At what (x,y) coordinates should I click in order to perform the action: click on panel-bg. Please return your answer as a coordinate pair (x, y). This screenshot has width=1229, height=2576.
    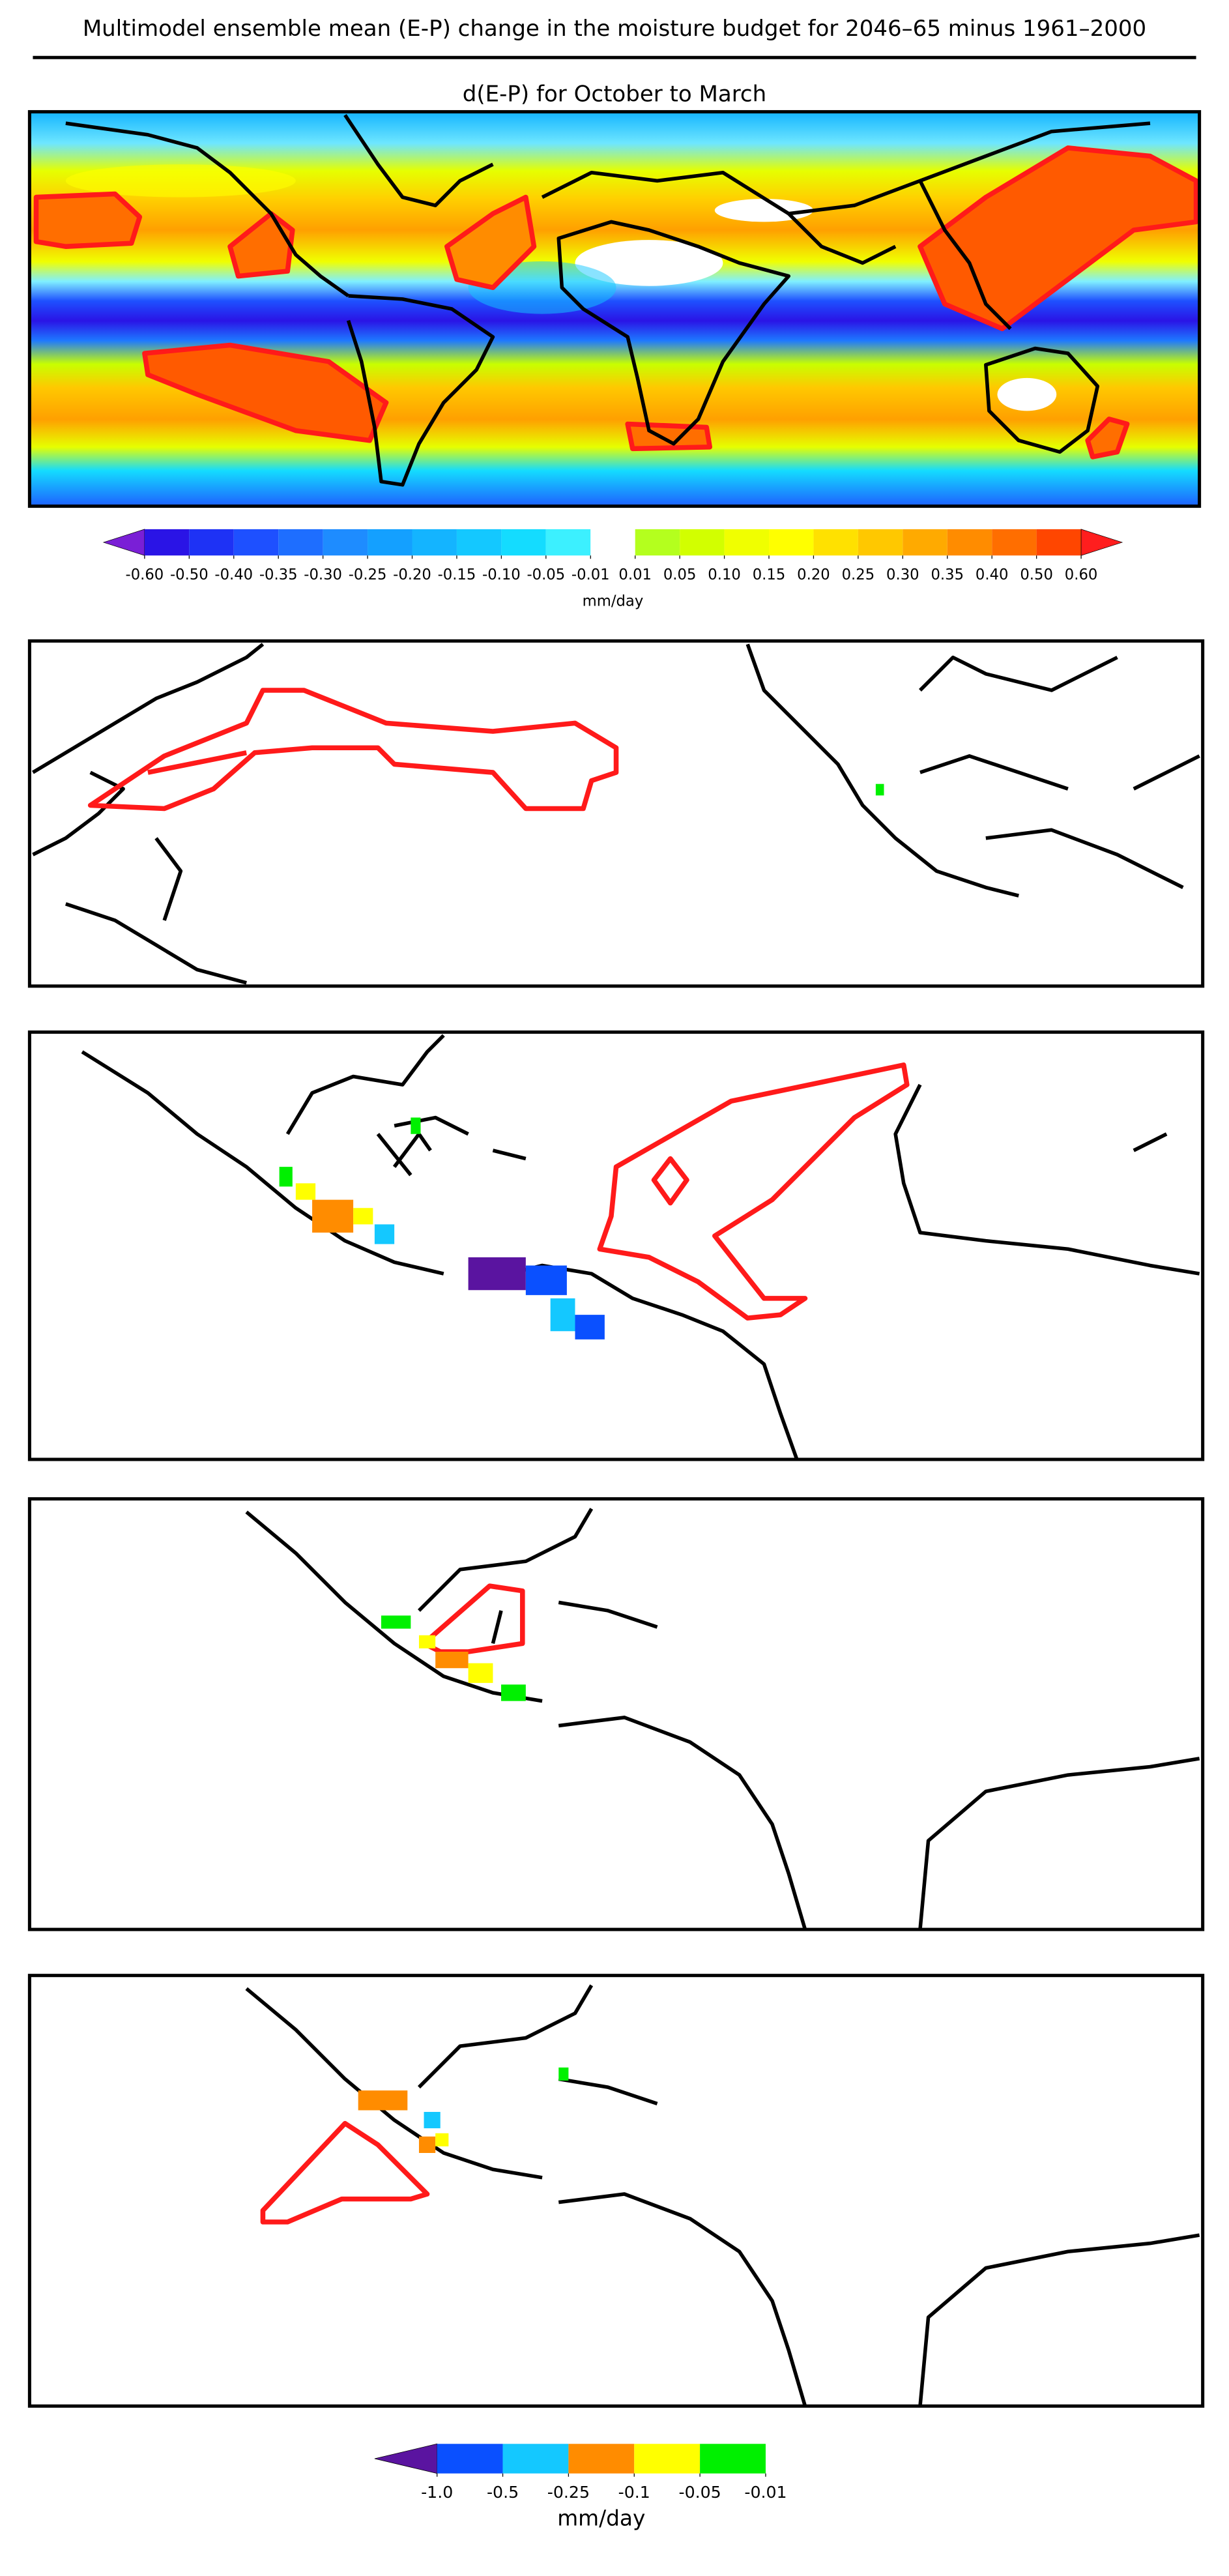
    Looking at the image, I should click on (616, 813).